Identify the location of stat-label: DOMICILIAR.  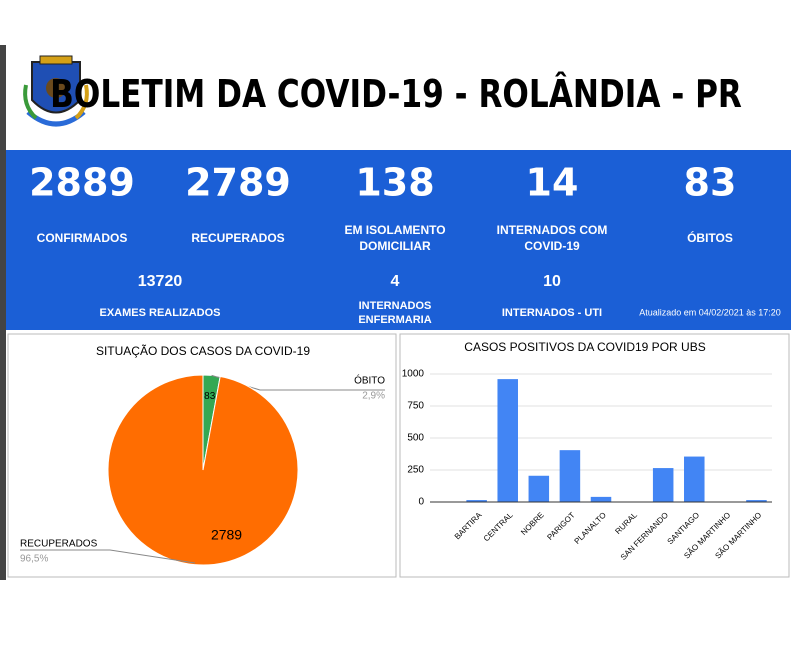
(395, 246).